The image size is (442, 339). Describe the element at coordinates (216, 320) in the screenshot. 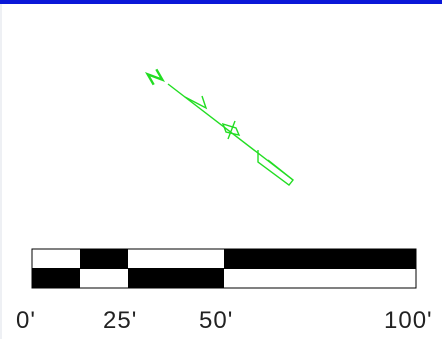

I see `scale-label-50: 50'` at that location.